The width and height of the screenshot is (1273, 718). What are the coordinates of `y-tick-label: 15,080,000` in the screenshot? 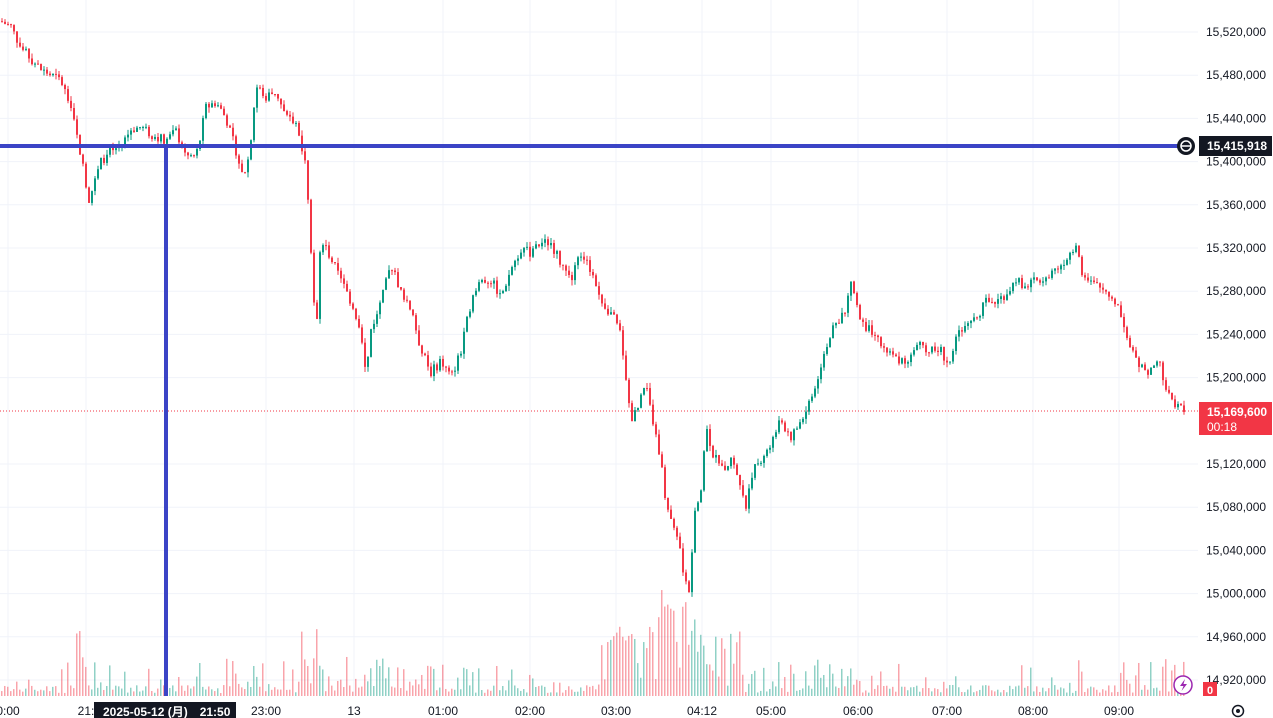 It's located at (1236, 507).